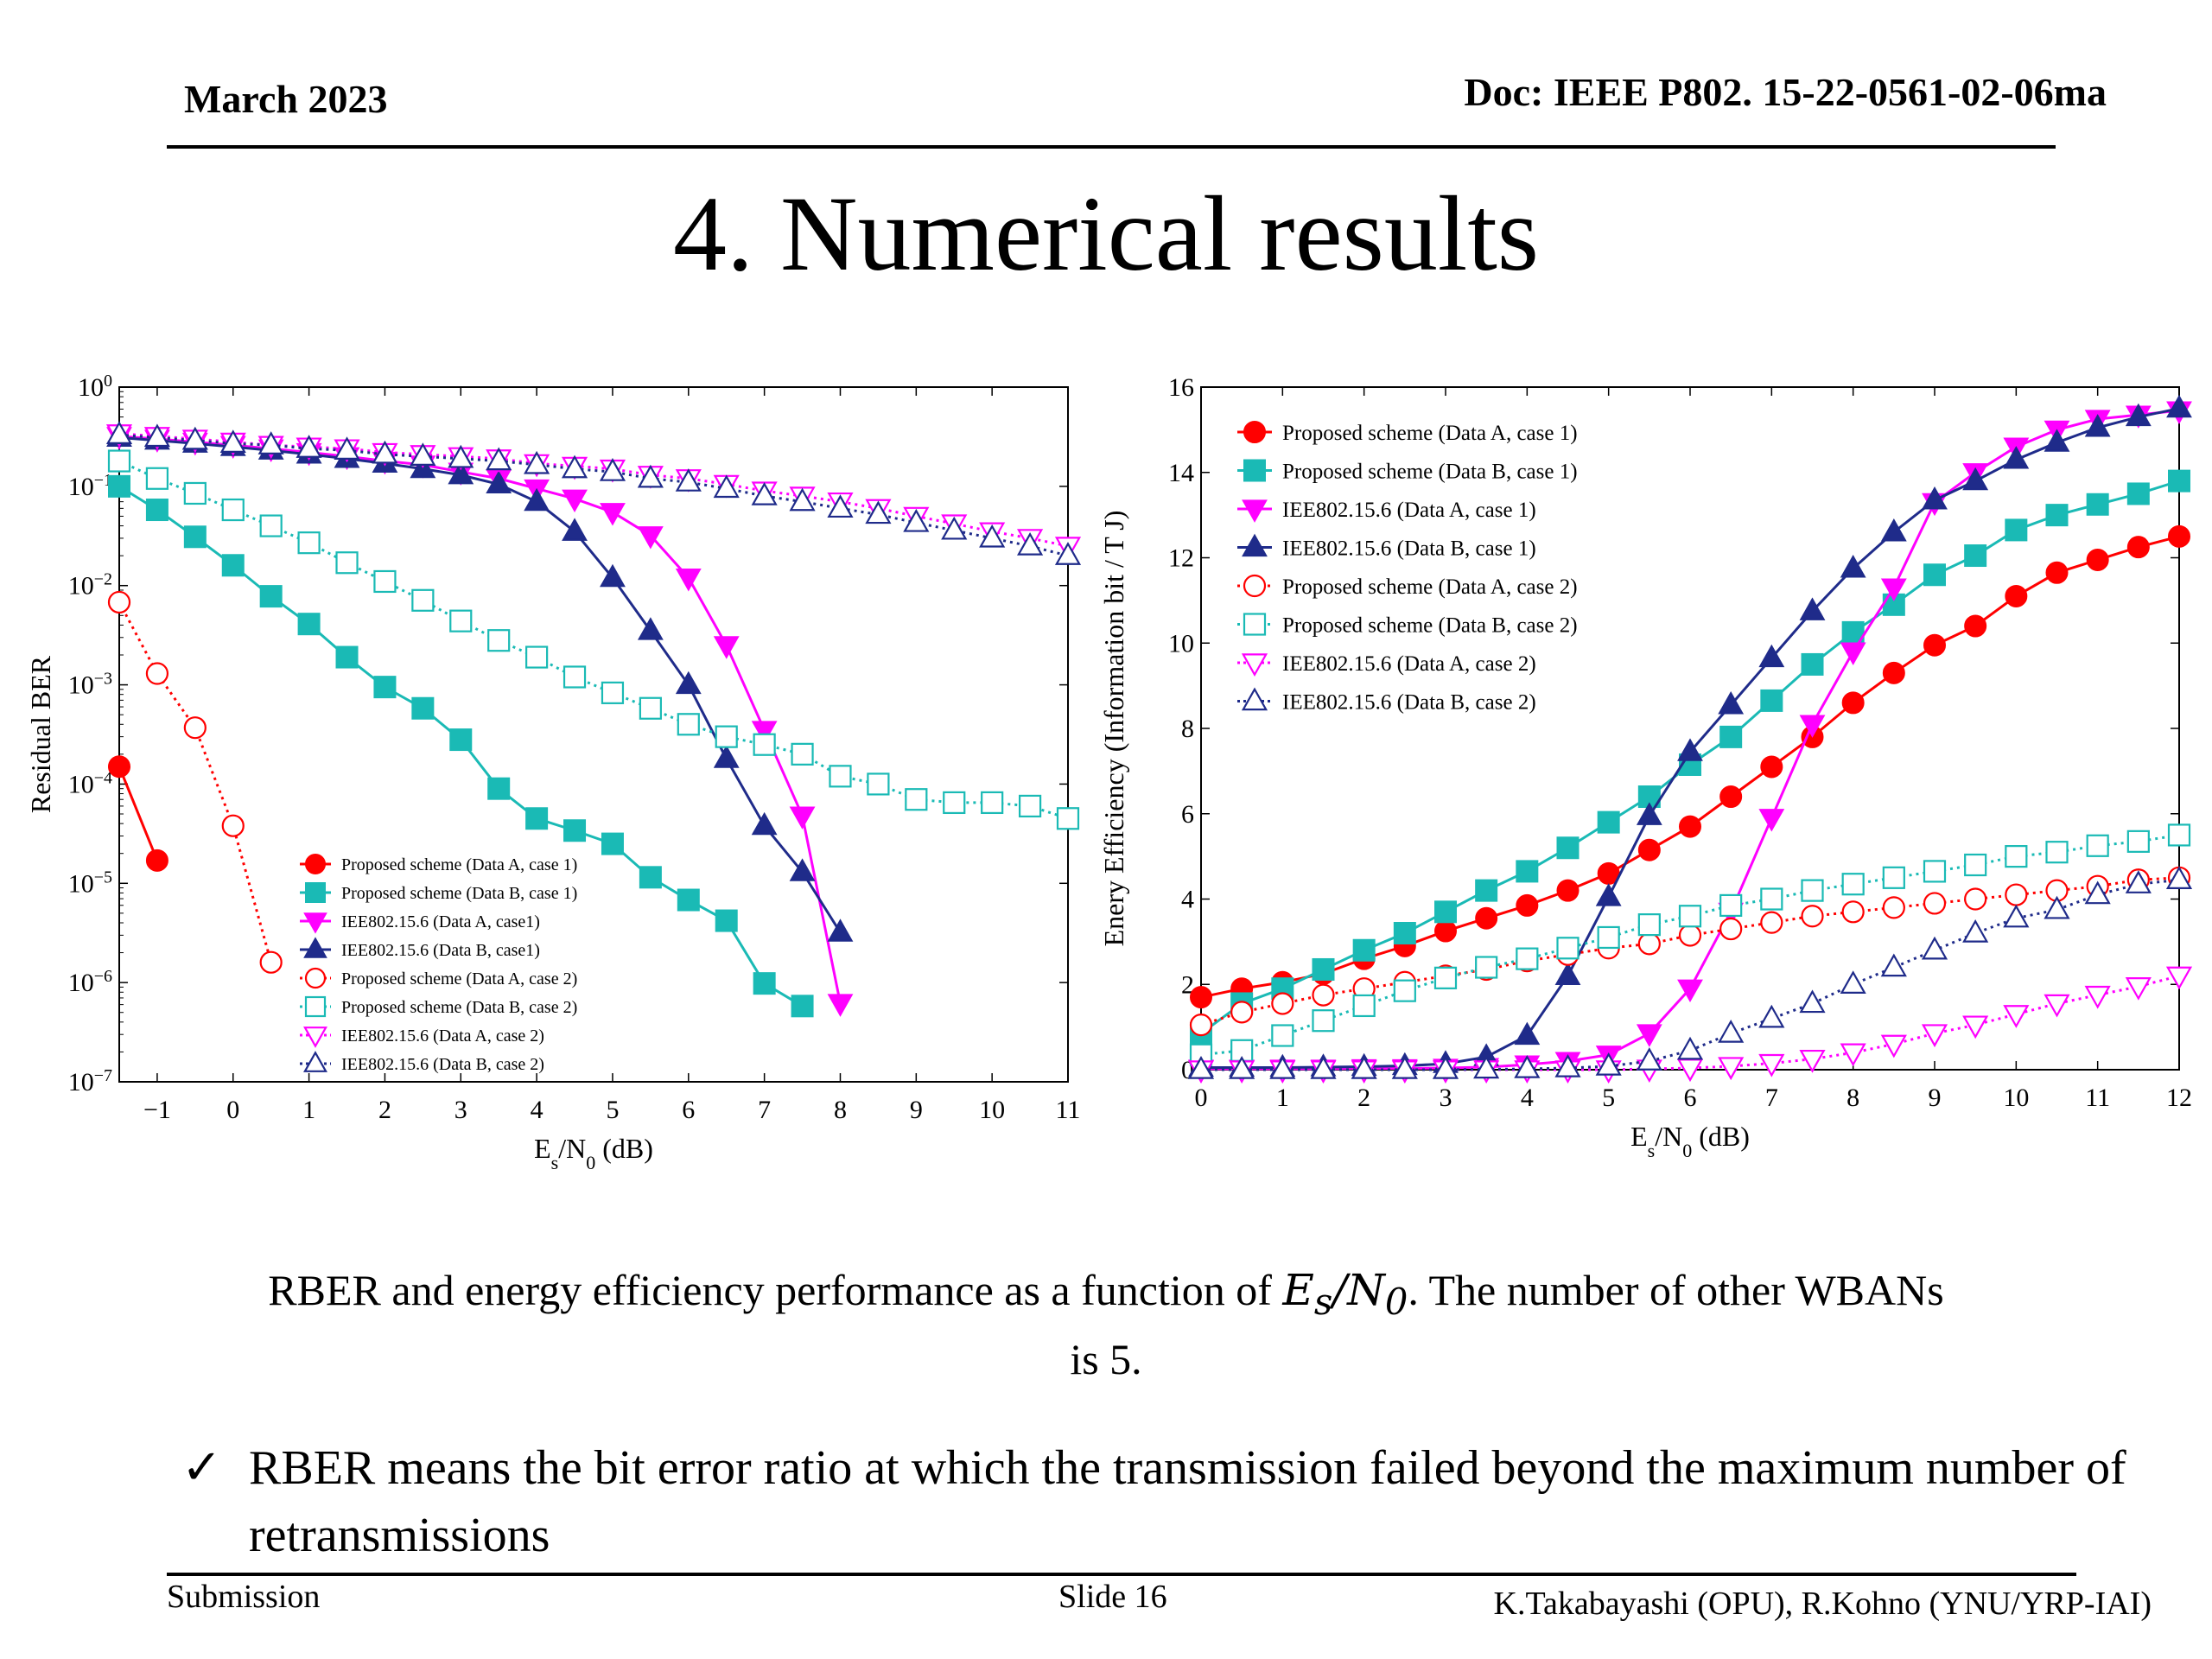 The height and width of the screenshot is (1659, 2212). I want to click on footer-rule, so click(1121, 1574).